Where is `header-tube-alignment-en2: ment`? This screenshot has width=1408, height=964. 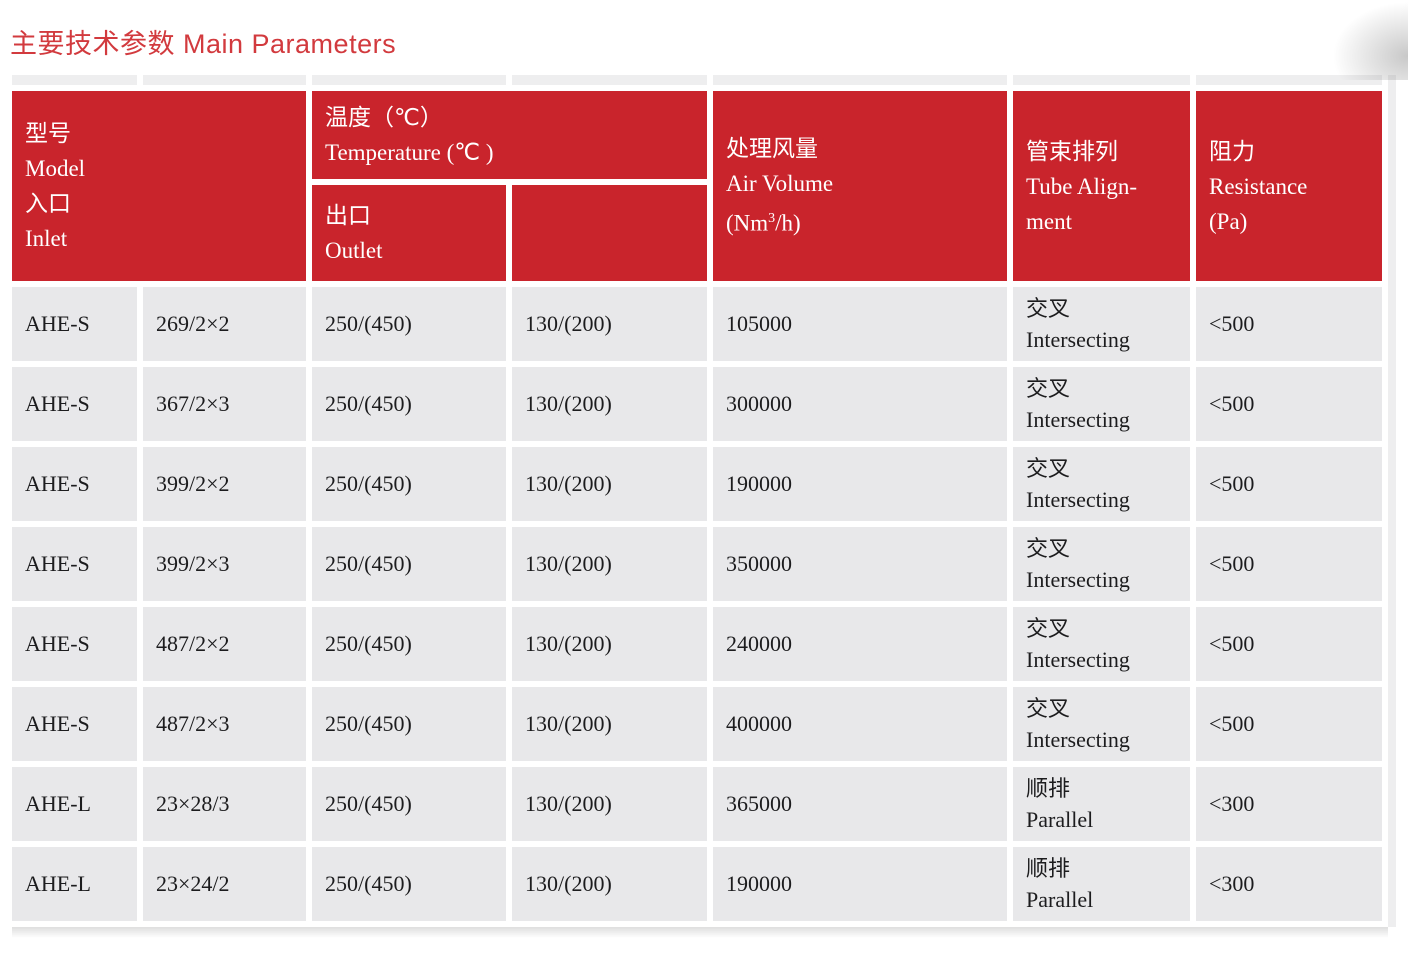
header-tube-alignment-en2: ment is located at coordinates (1049, 221).